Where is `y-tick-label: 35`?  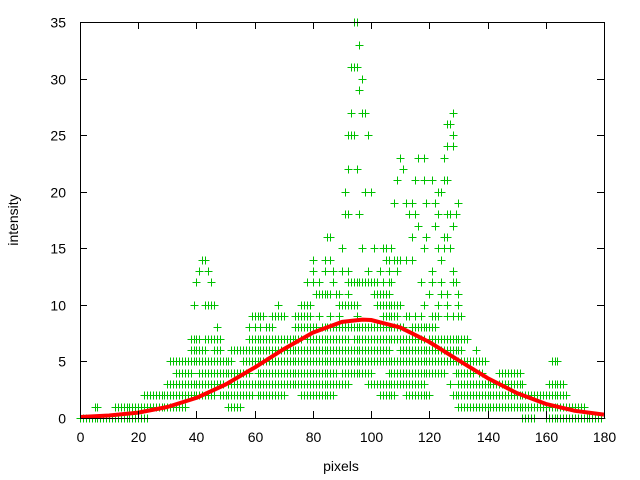 y-tick-label: 35 is located at coordinates (58, 23).